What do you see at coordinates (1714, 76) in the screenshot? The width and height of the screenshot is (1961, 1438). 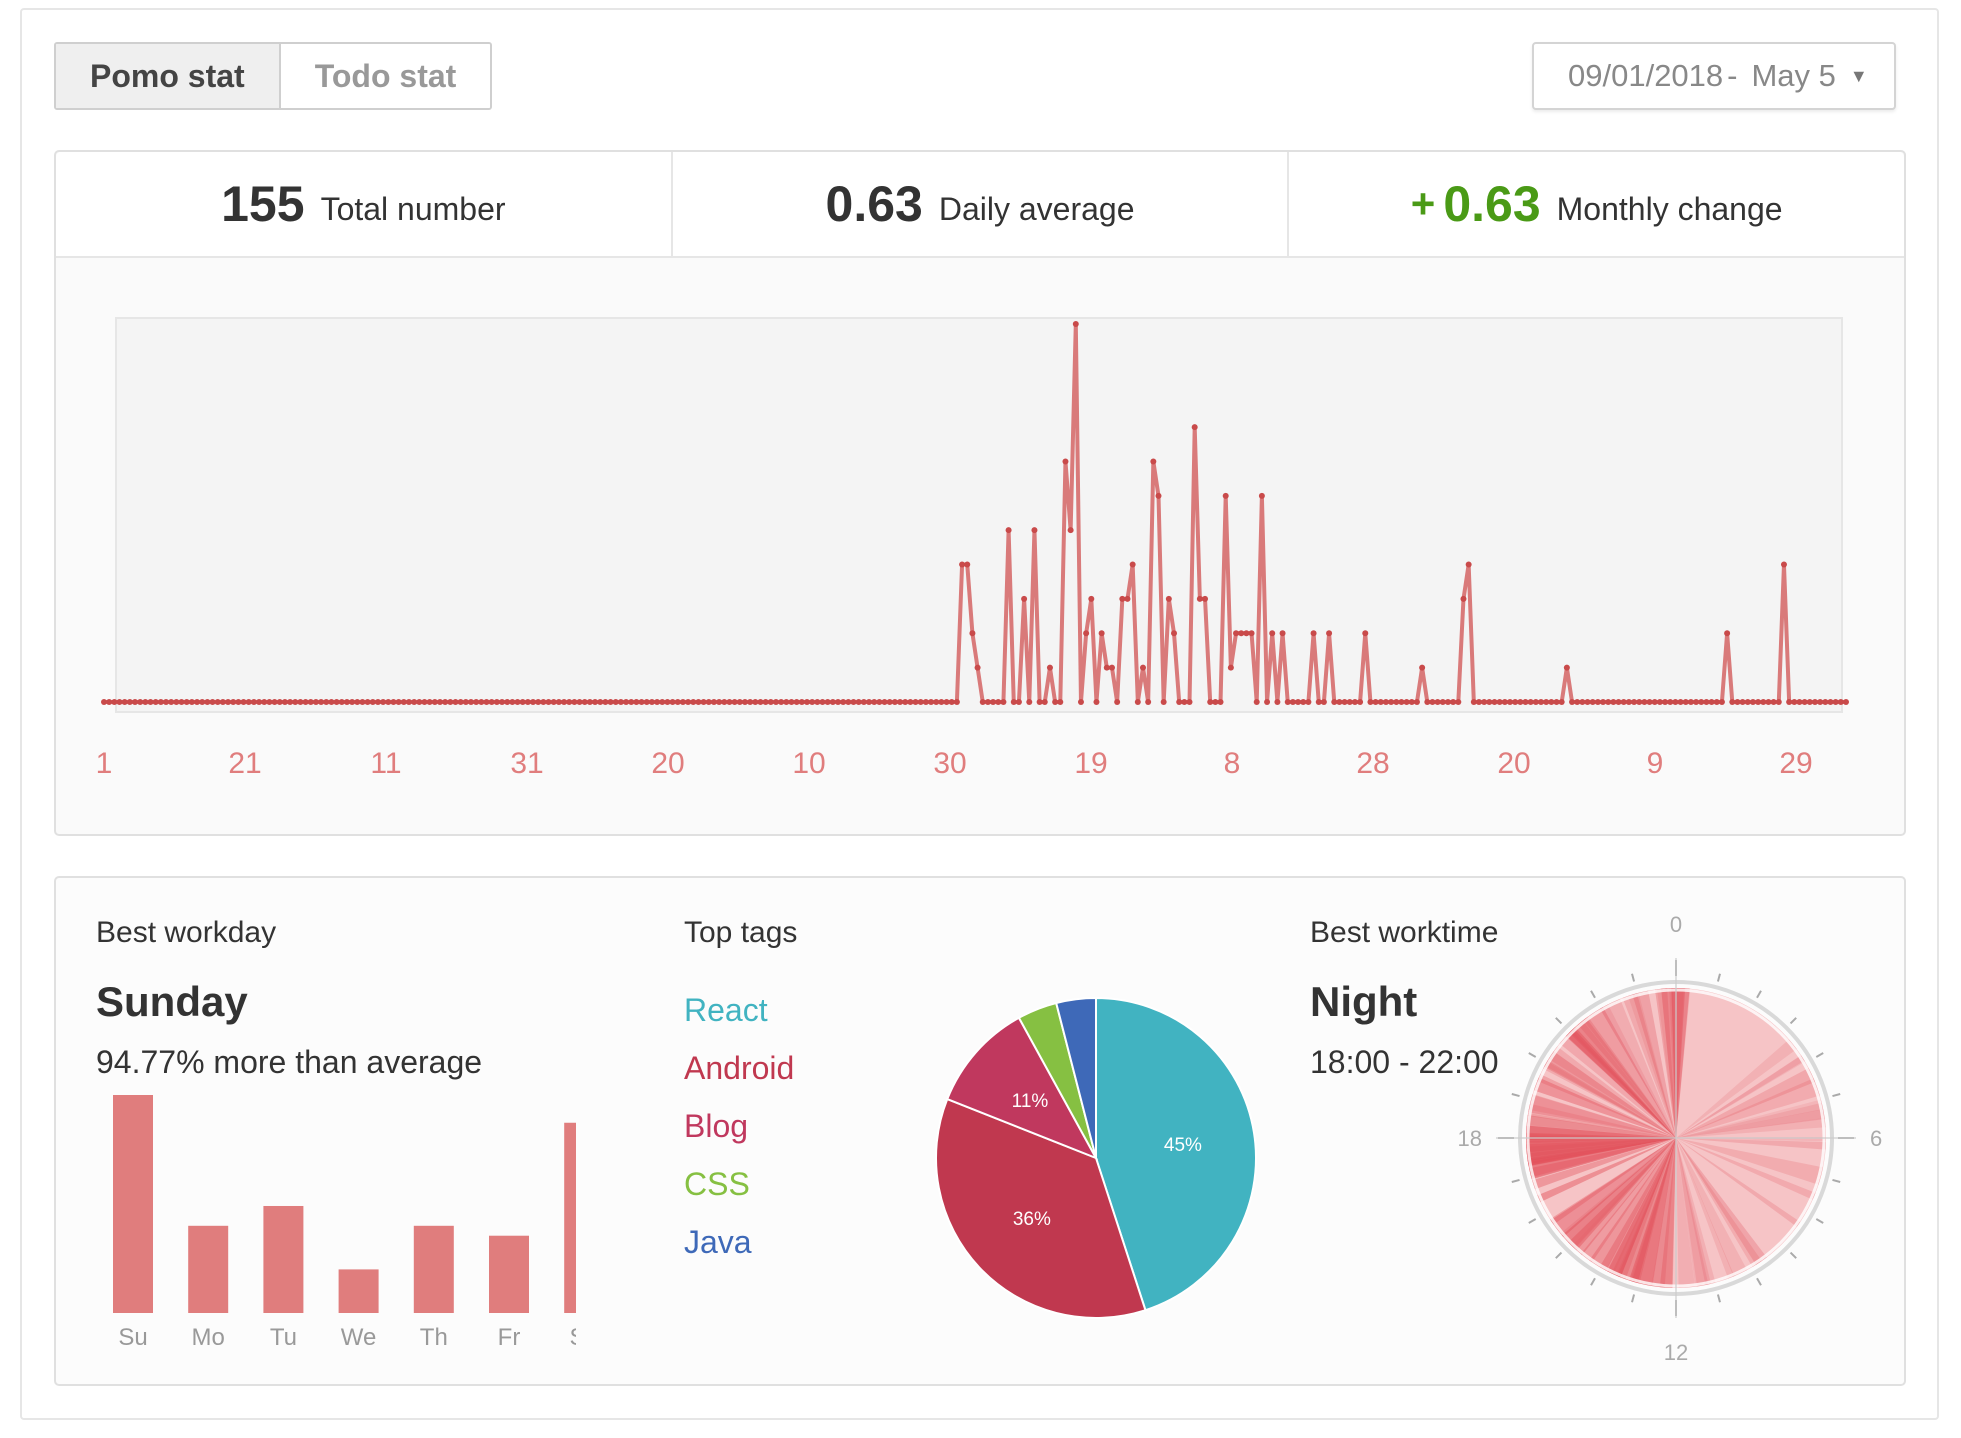 I see `date-range-picker: 09/01/2018 - May 5 ▼` at bounding box center [1714, 76].